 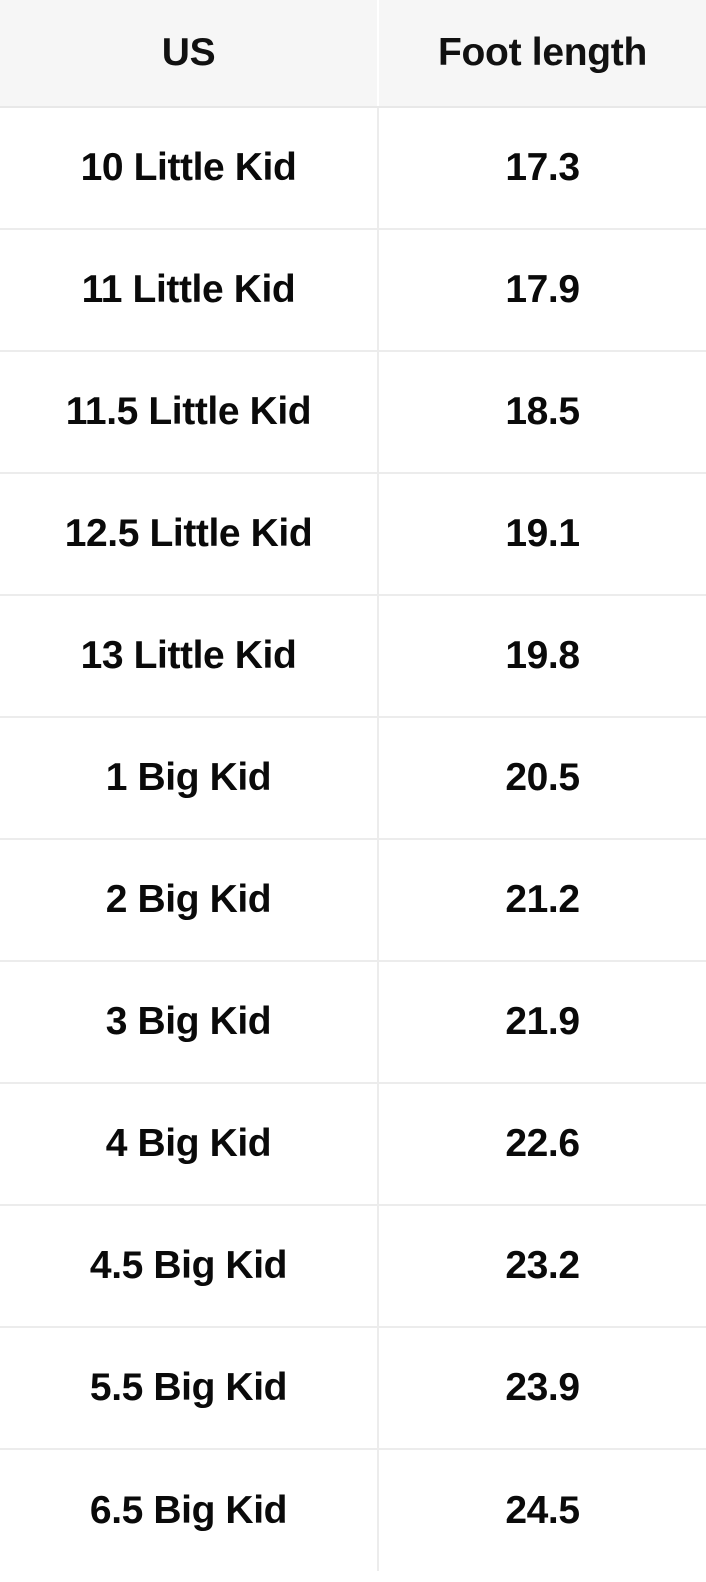 What do you see at coordinates (189, 412) in the screenshot?
I see `cell-us: 11.5 Little Kid` at bounding box center [189, 412].